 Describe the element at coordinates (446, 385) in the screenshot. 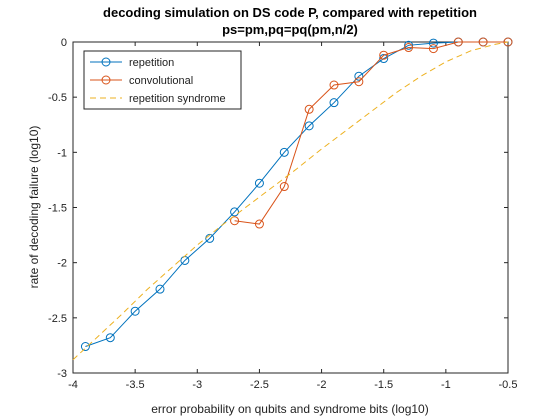

I see `x-tick-label: -1` at that location.